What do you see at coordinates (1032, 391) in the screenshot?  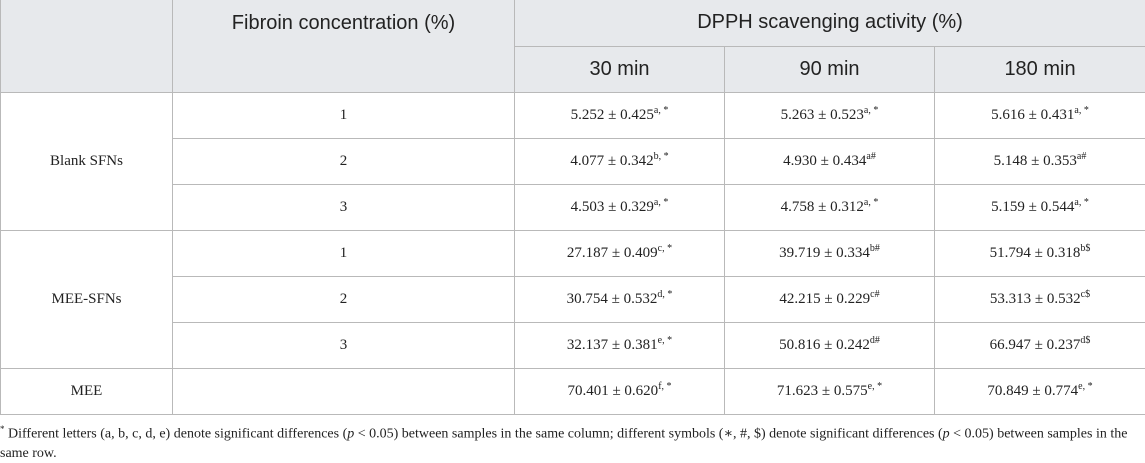 I see `value-text: 70.849 ± 0.774` at bounding box center [1032, 391].